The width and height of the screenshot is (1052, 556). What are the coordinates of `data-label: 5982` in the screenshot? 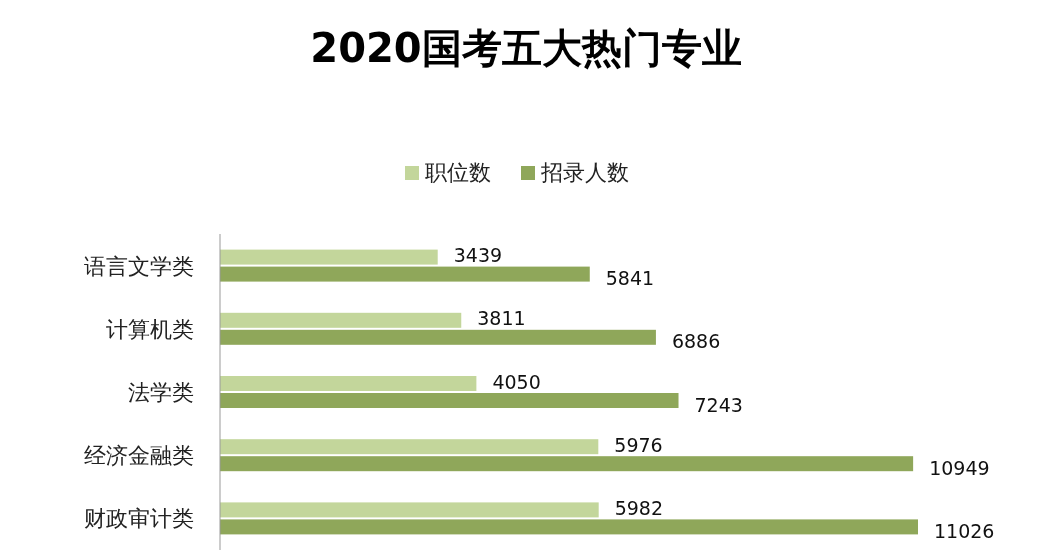 It's located at (639, 507).